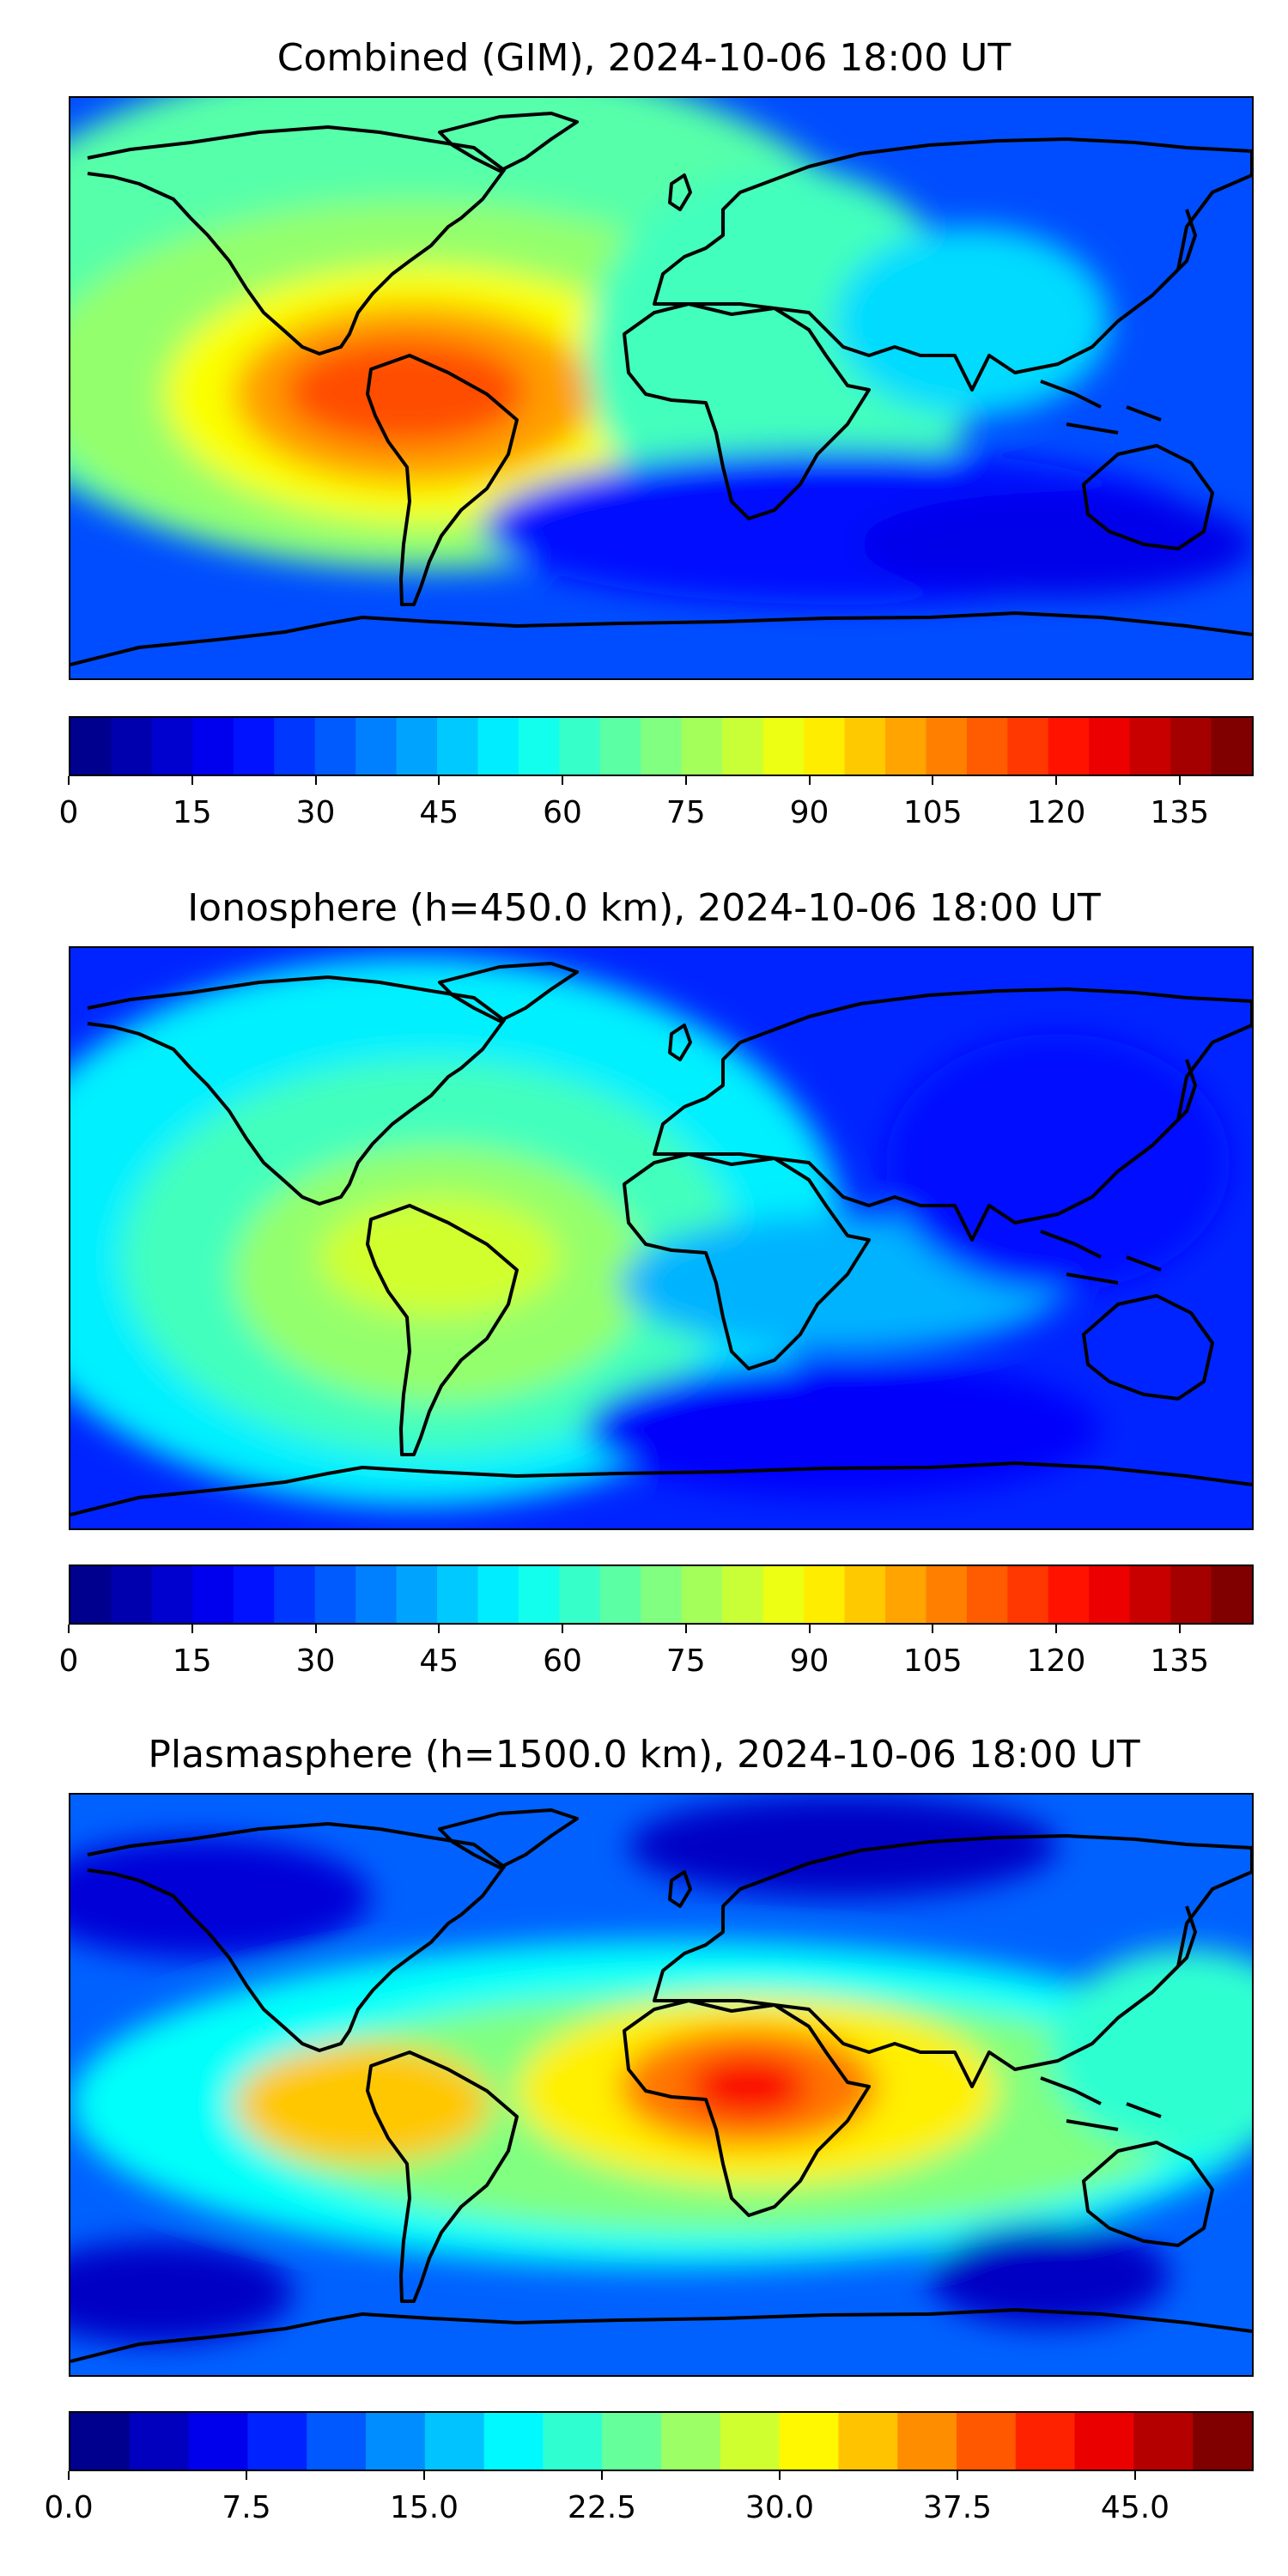 The height and width of the screenshot is (2576, 1288). What do you see at coordinates (315, 812) in the screenshot?
I see `colorbar-tick-label: 30` at bounding box center [315, 812].